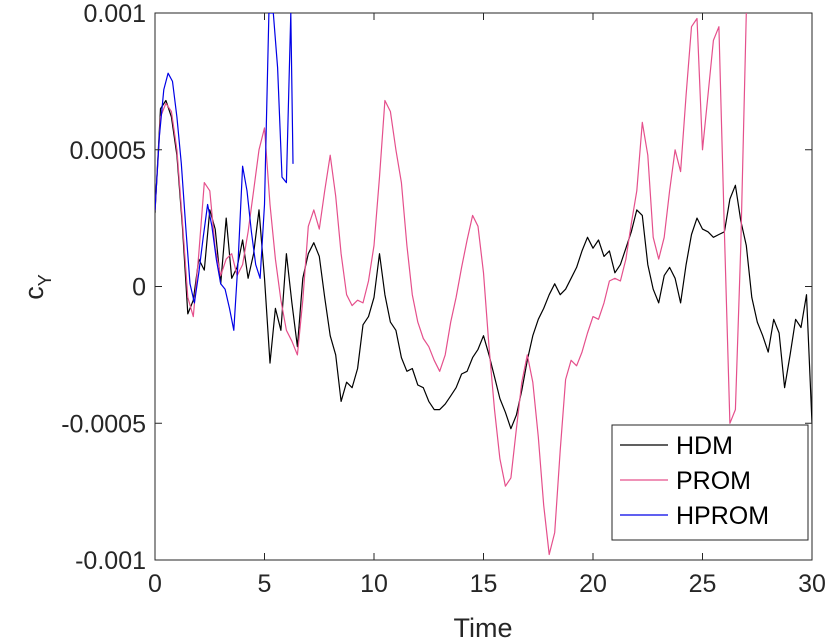 The height and width of the screenshot is (640, 830). What do you see at coordinates (45, 280) in the screenshot?
I see `y-axis-label-subscript: Y` at bounding box center [45, 280].